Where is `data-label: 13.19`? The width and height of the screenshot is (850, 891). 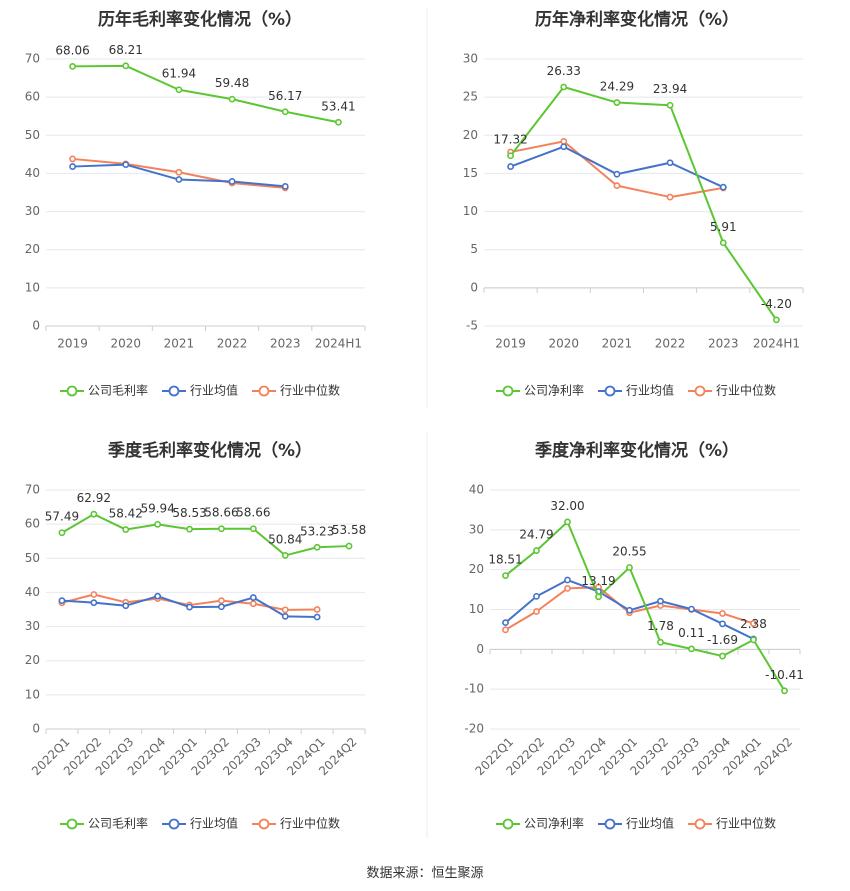
data-label: 13.19 is located at coordinates (598, 581).